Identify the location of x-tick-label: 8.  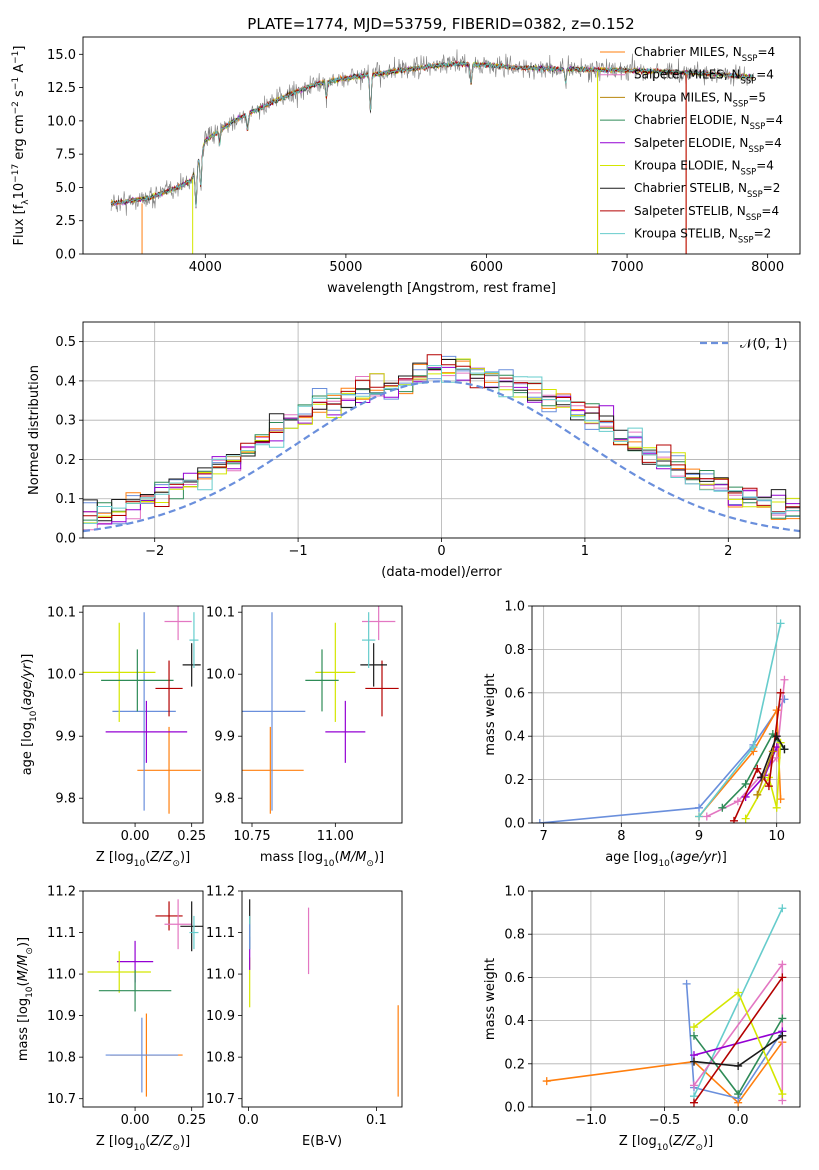
(621, 836).